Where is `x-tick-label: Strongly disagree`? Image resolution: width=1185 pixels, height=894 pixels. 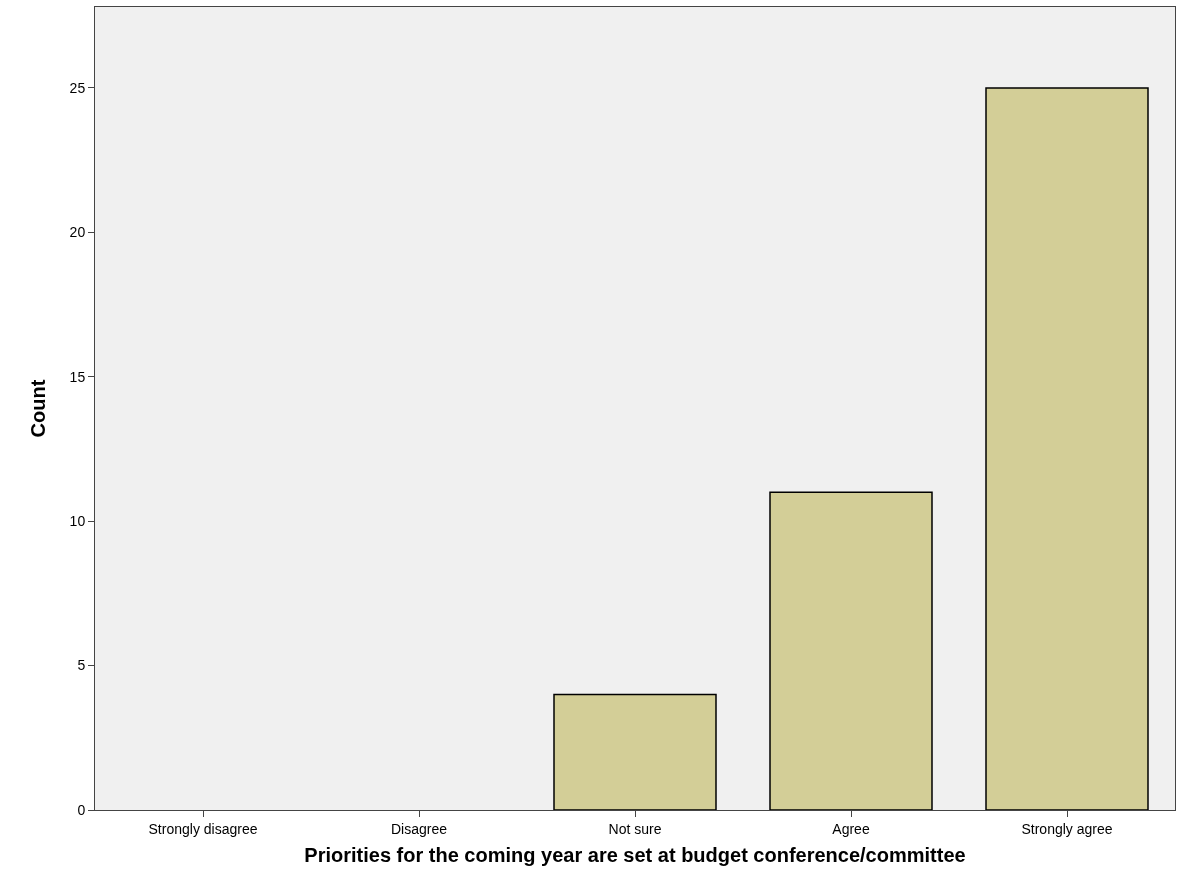 x-tick-label: Strongly disagree is located at coordinates (203, 828).